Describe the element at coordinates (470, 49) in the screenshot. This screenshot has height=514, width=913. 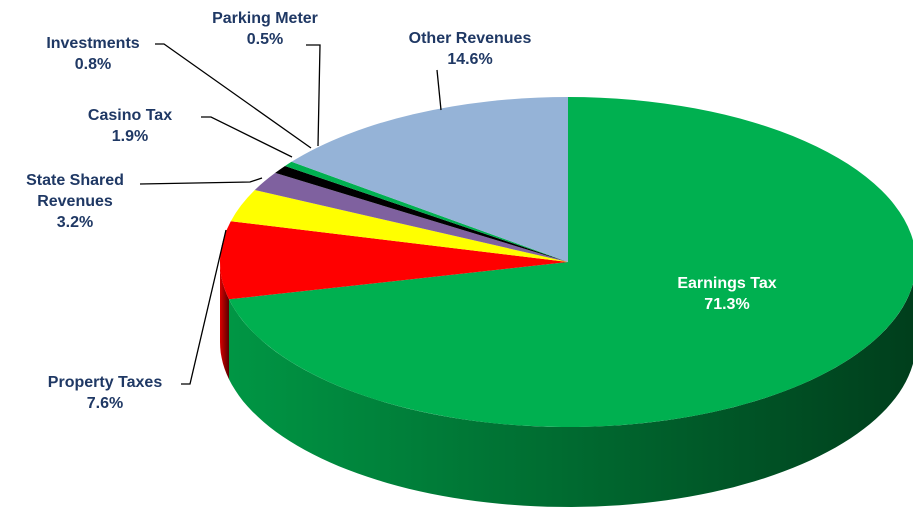
I see `slice-label: Other Revenues 14.6%` at that location.